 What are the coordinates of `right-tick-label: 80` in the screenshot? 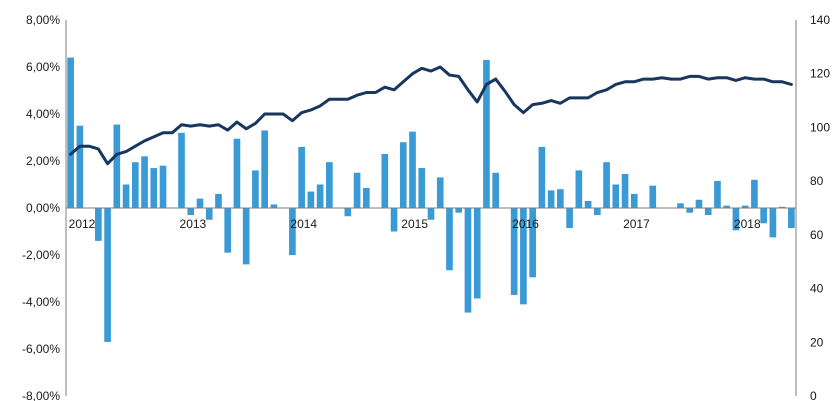 It's located at (817, 181).